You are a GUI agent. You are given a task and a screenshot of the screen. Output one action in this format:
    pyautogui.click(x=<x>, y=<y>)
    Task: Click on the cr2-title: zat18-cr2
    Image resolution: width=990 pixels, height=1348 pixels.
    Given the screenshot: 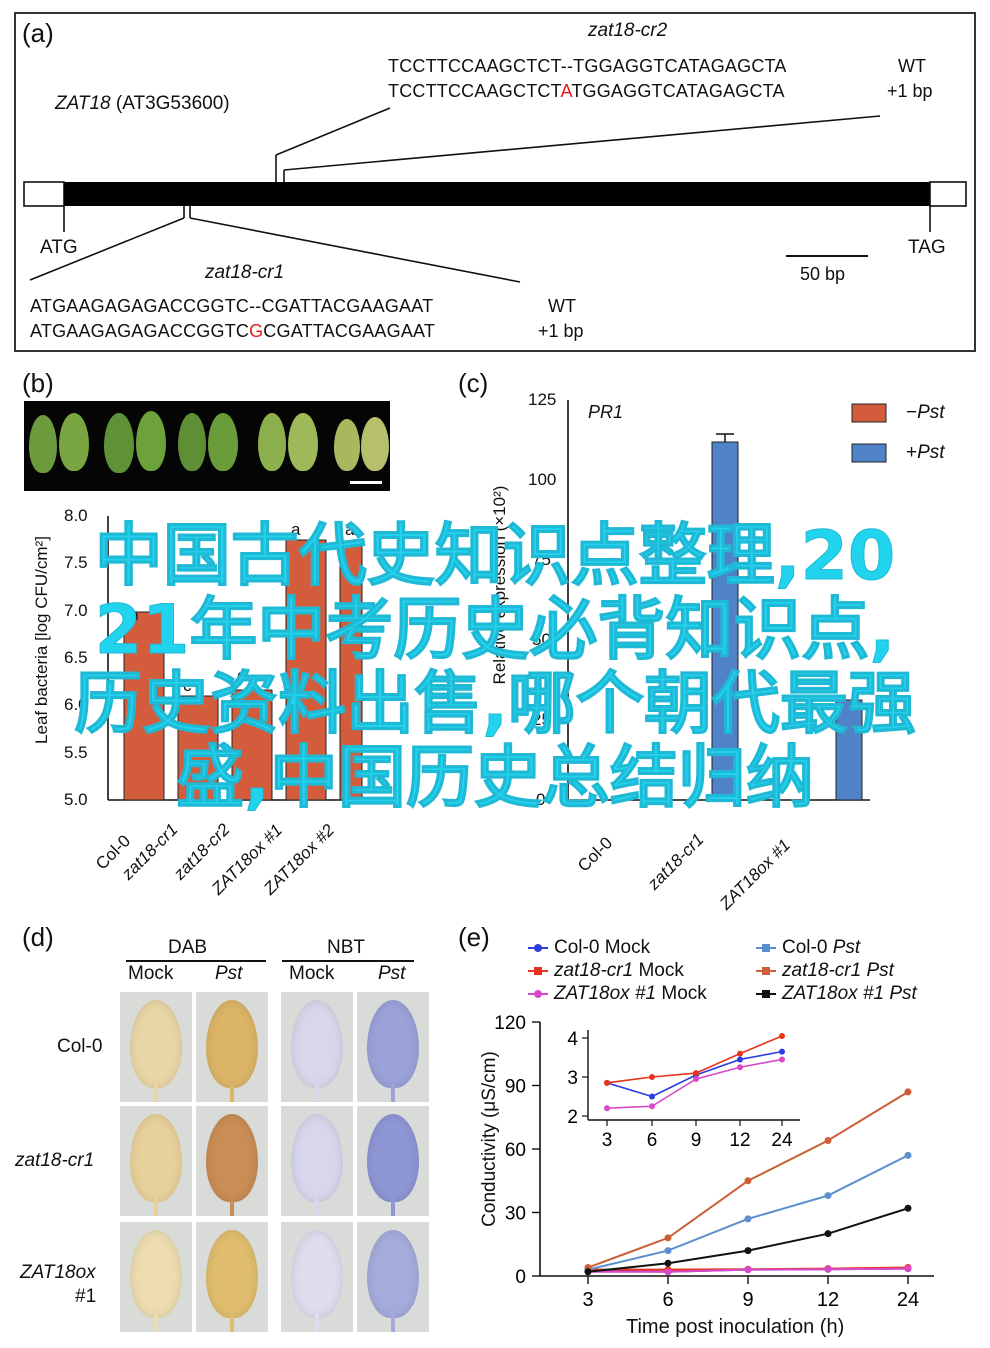 What is the action you would take?
    pyautogui.click(x=628, y=30)
    